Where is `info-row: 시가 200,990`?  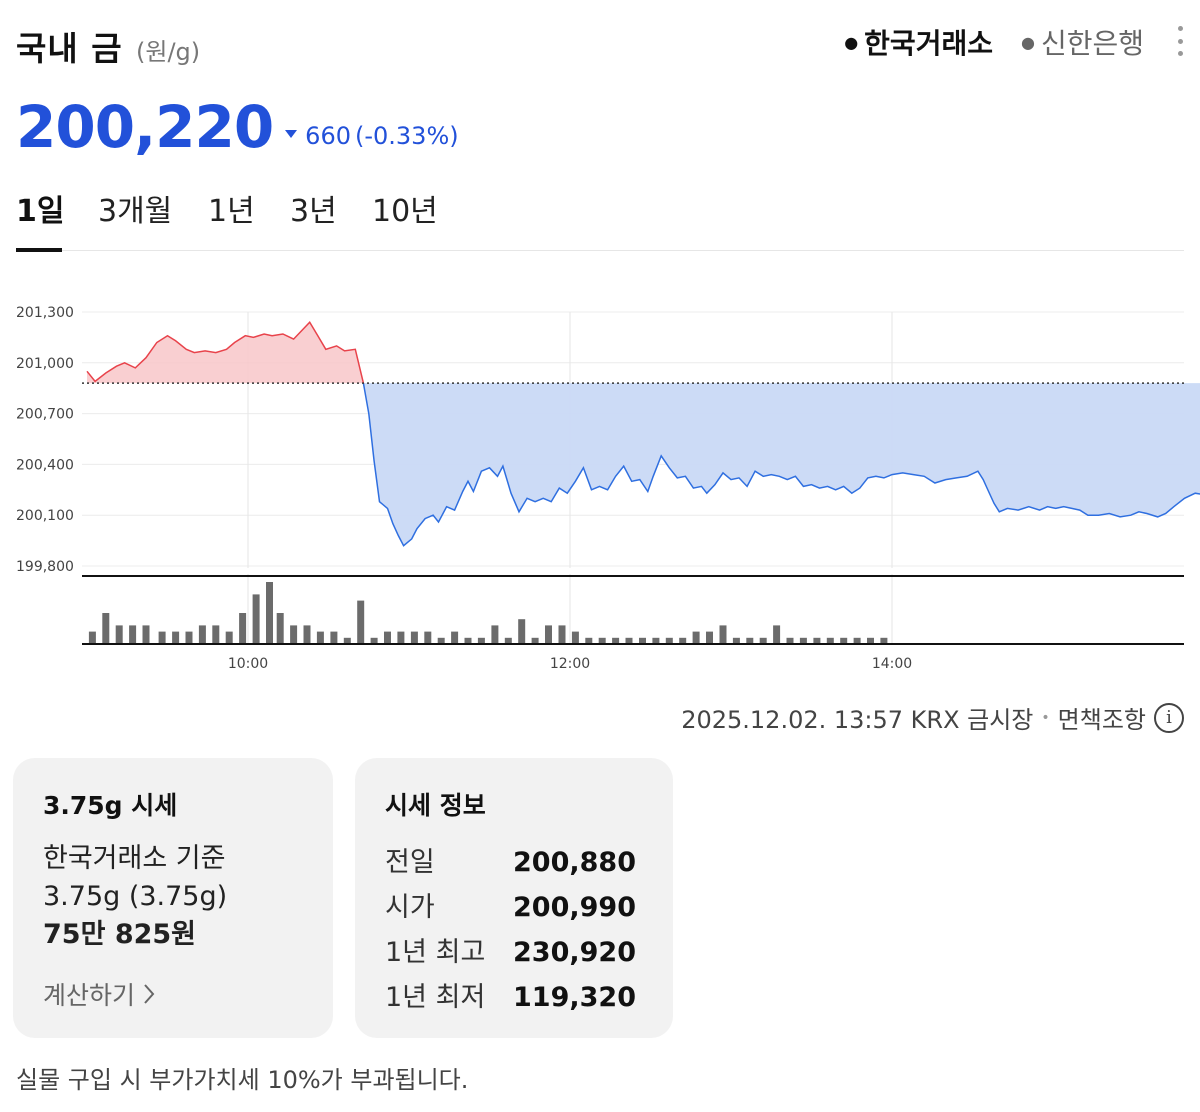 info-row: 시가 200,990 is located at coordinates (514, 907).